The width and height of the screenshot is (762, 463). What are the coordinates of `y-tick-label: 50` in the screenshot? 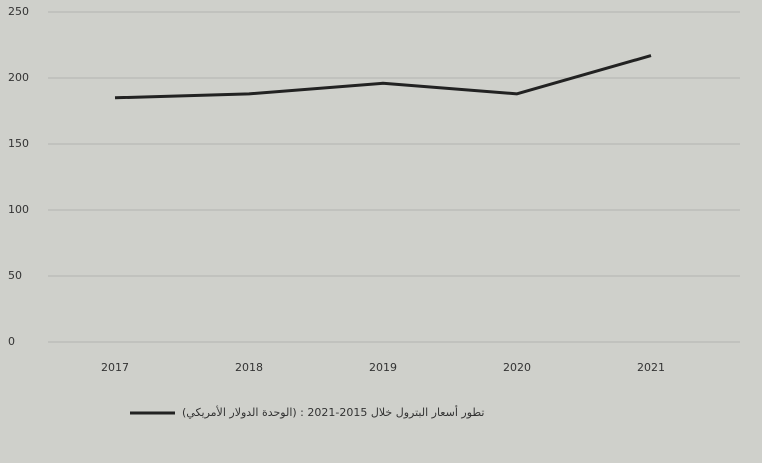 It's located at (15, 275).